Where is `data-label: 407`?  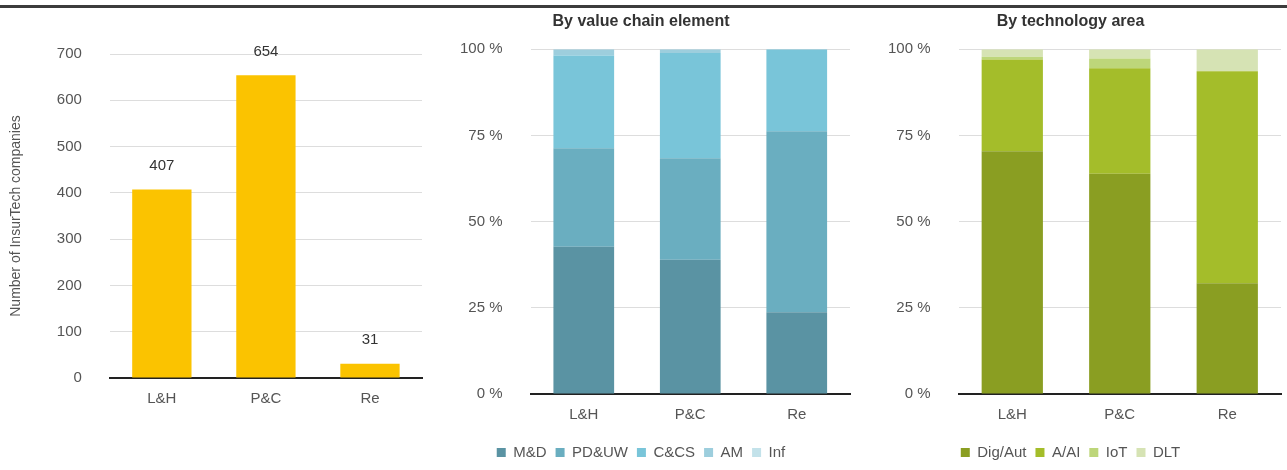 data-label: 407 is located at coordinates (162, 165).